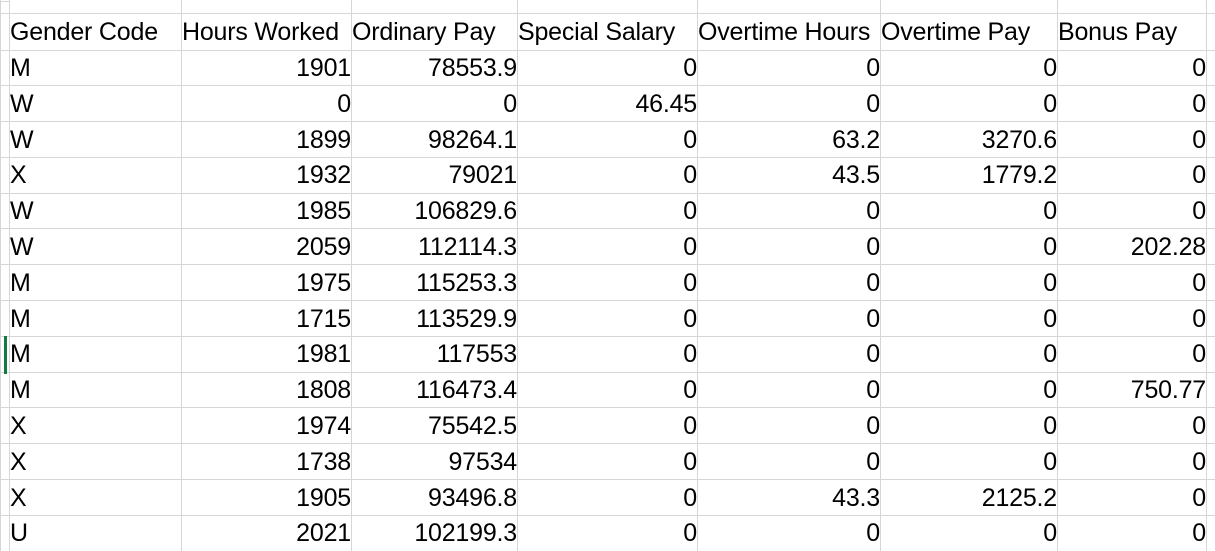 The height and width of the screenshot is (551, 1215). I want to click on cell: 1738, so click(266, 462).